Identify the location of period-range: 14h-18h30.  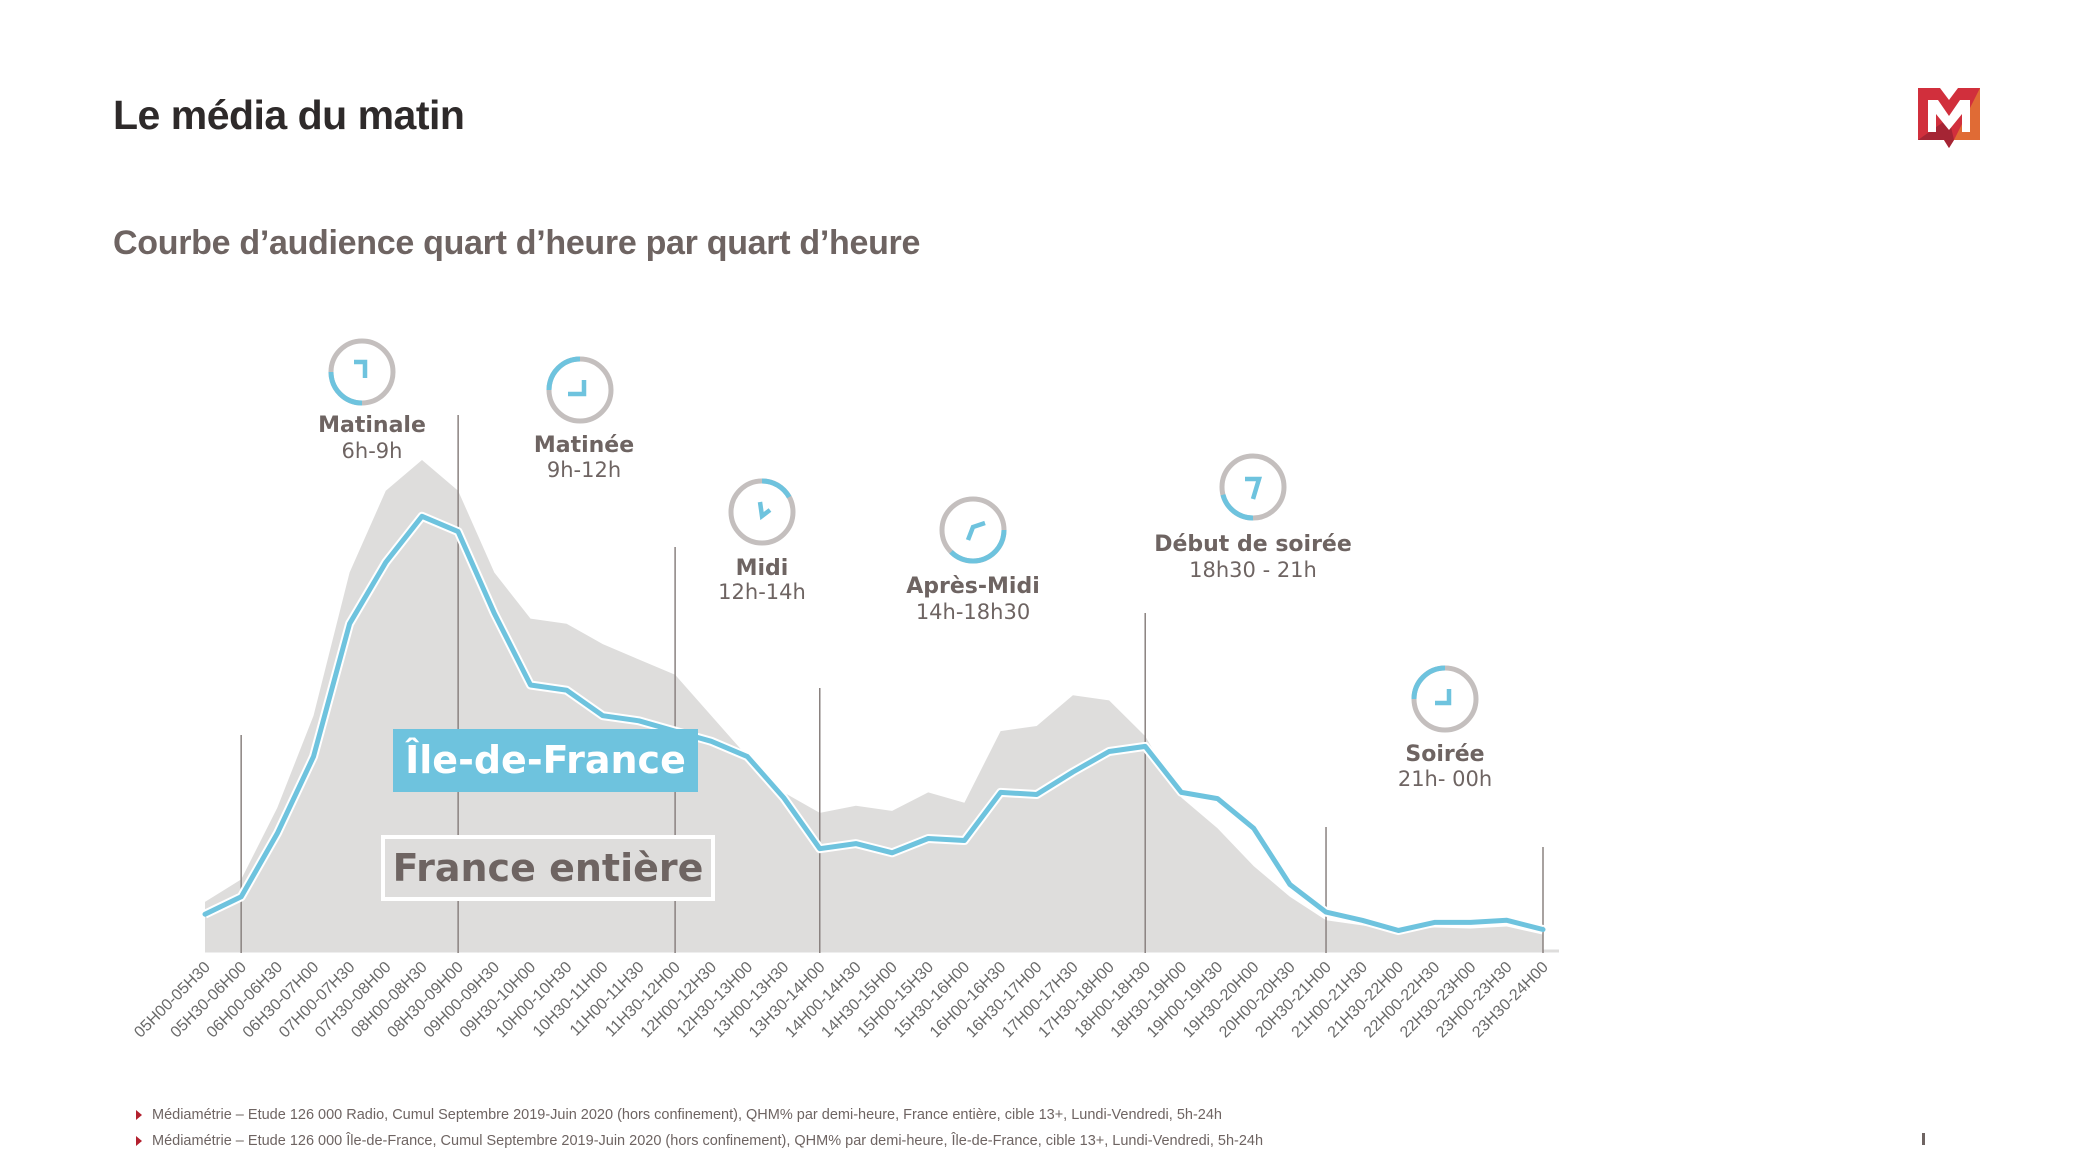
(973, 612).